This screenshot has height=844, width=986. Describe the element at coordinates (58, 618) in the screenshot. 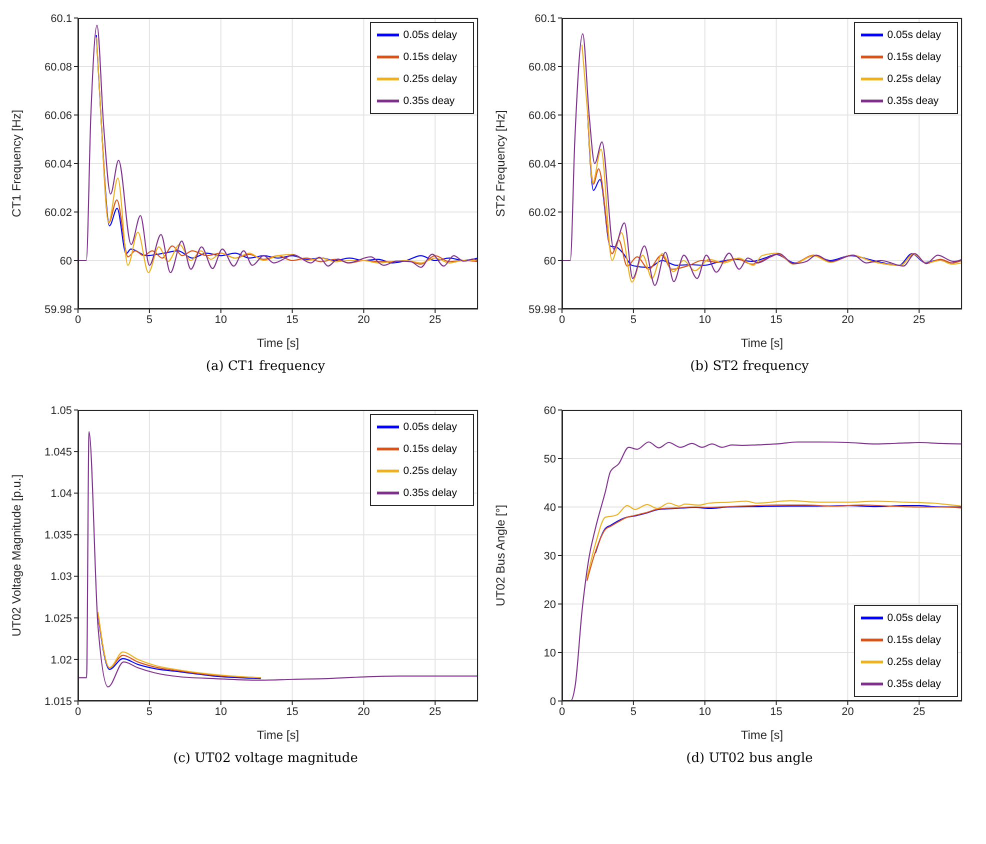

I see `y-tick-label: 1.025` at that location.